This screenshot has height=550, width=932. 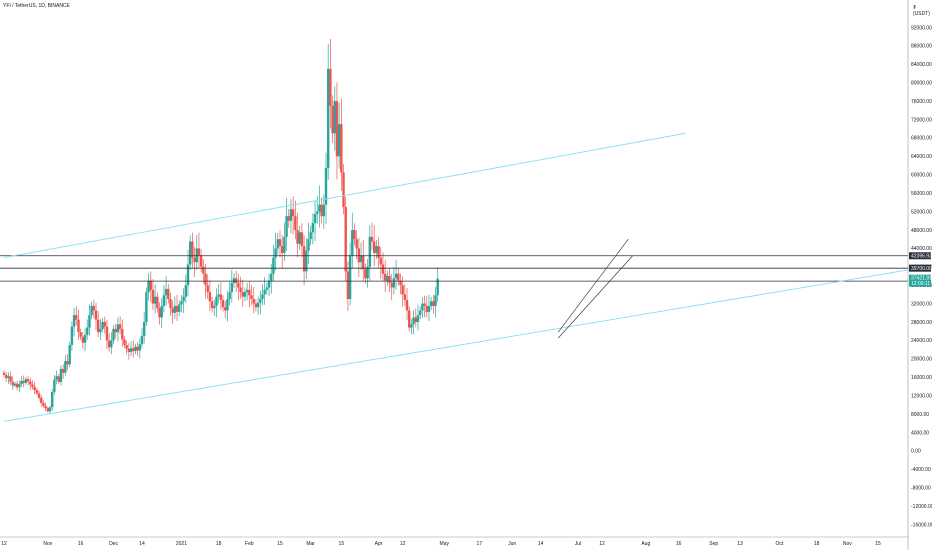 I want to click on x-tick-label: 13, so click(x=740, y=544).